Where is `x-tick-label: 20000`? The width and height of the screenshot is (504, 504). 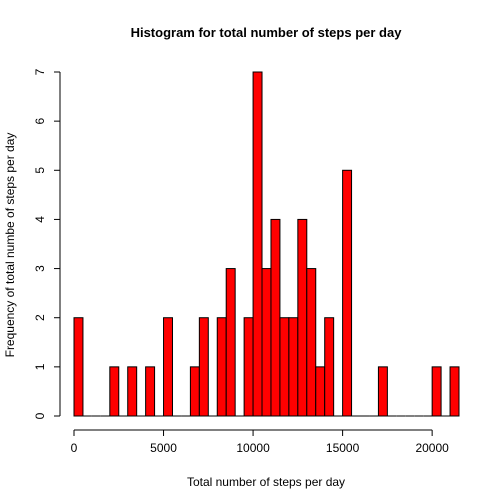 x-tick-label: 20000 is located at coordinates (432, 448).